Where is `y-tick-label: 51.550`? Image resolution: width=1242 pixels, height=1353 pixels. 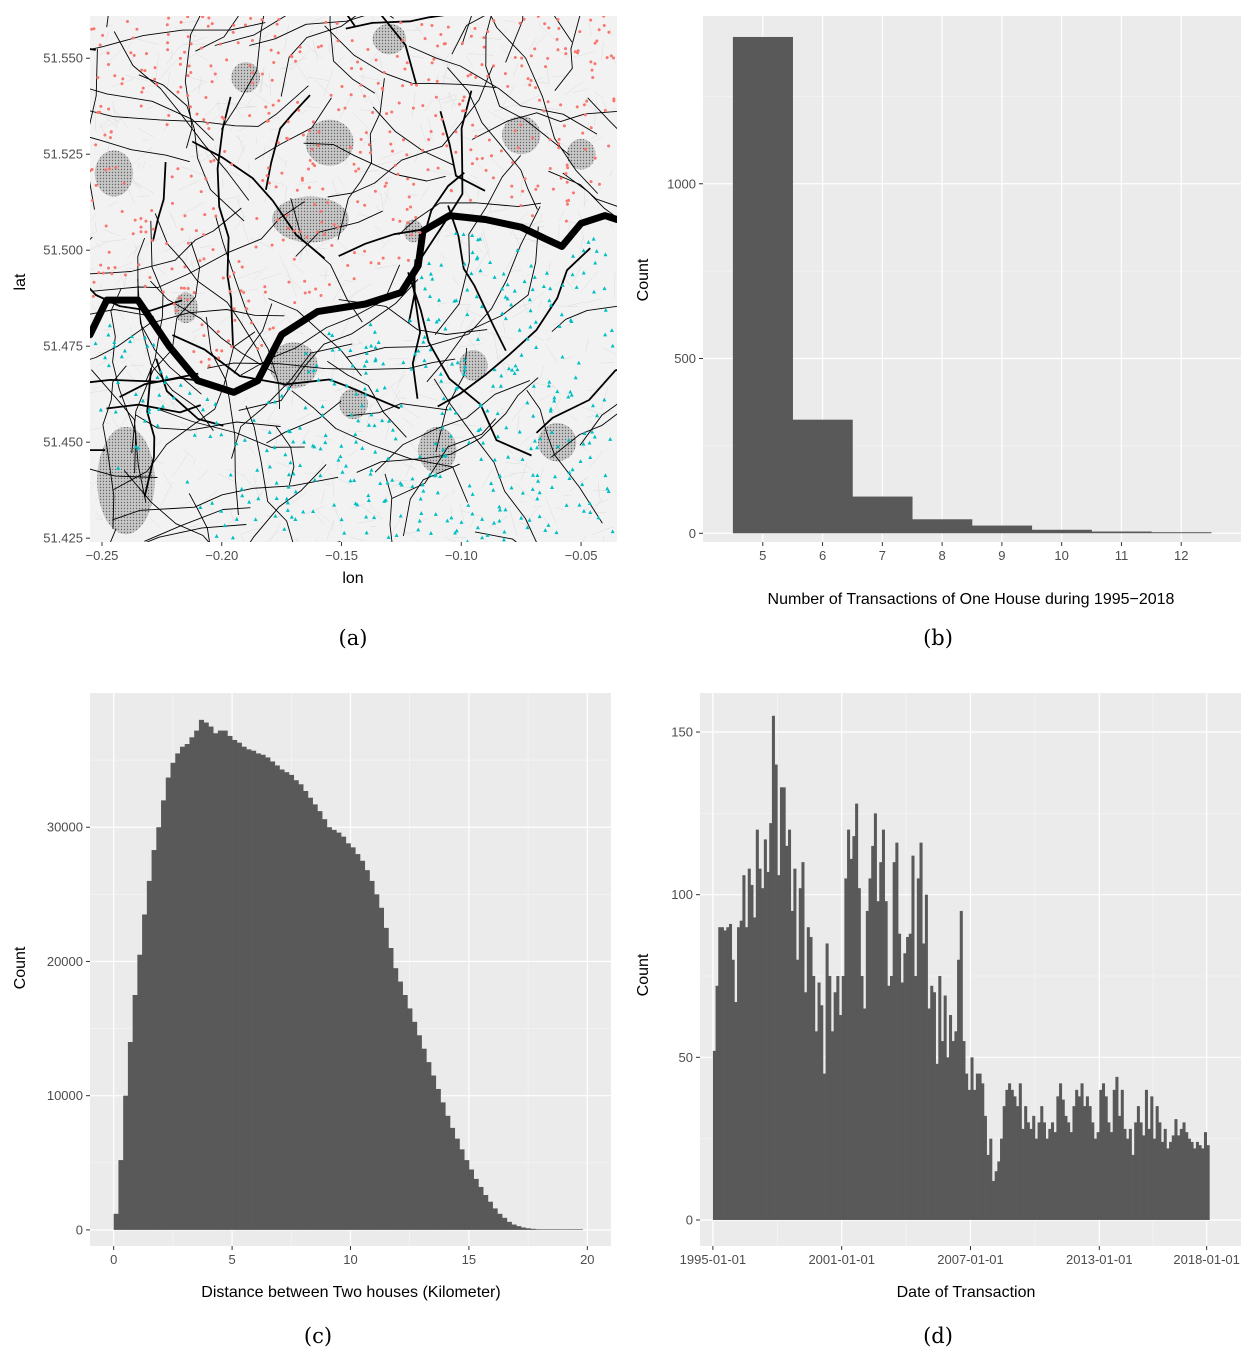 y-tick-label: 51.550 is located at coordinates (63, 58).